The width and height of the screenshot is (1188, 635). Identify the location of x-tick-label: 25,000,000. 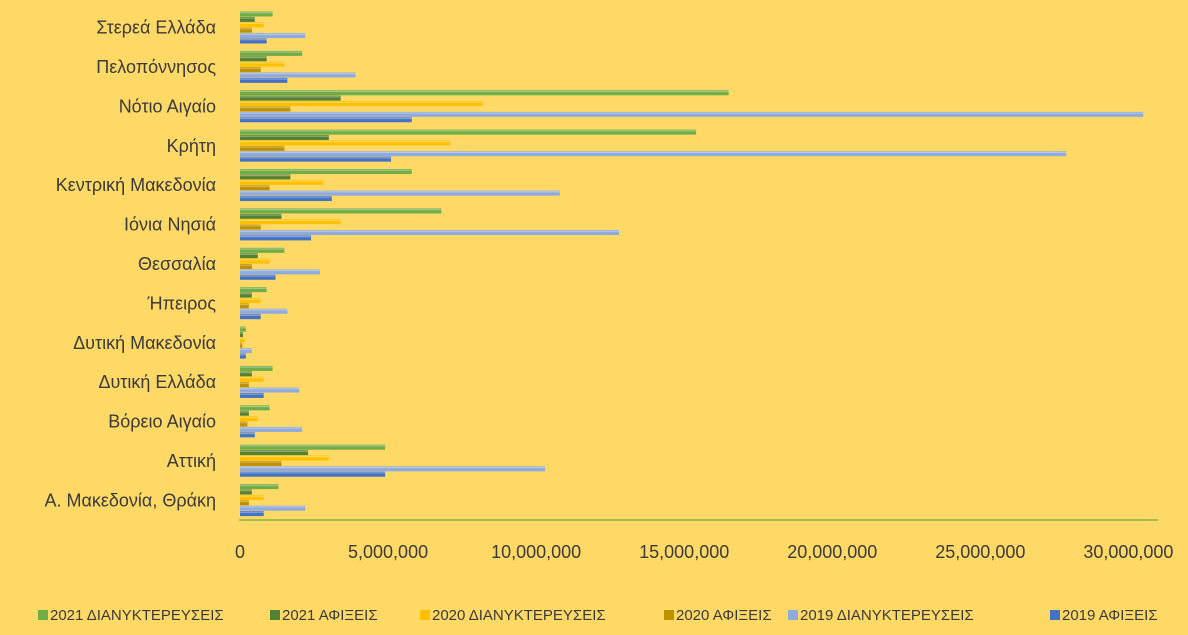
(980, 552).